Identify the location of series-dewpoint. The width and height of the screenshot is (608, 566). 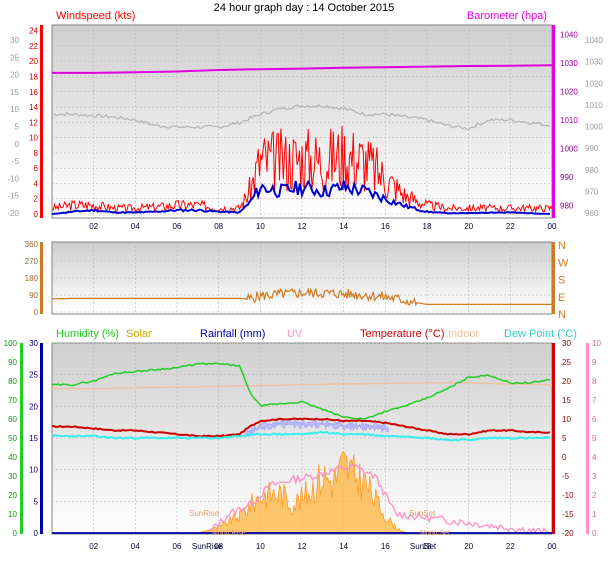
(300, 436).